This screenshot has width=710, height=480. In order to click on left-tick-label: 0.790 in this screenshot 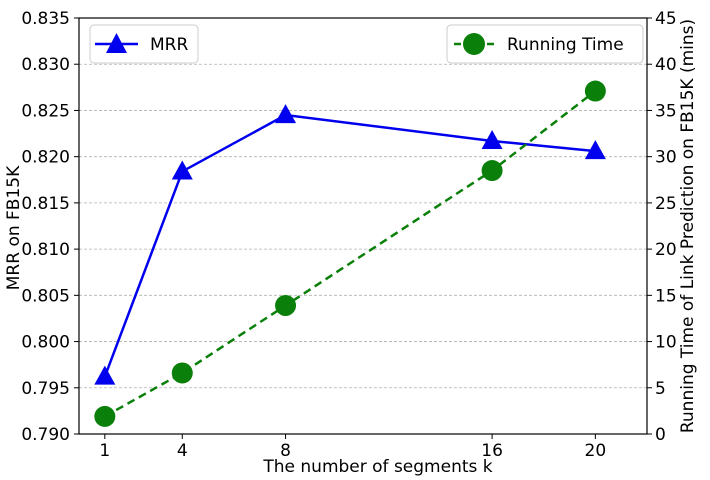, I will do `click(45, 435)`.